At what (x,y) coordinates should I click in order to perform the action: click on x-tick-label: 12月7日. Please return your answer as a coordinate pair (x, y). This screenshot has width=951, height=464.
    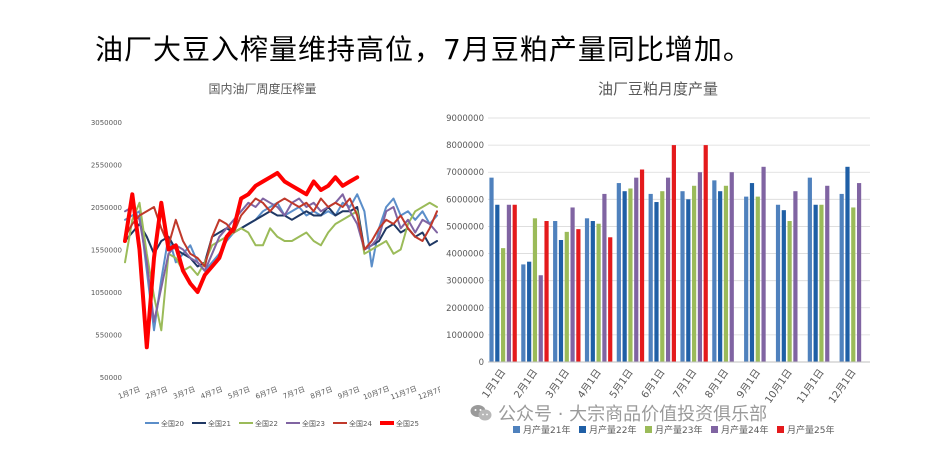
    Looking at the image, I should click on (428, 393).